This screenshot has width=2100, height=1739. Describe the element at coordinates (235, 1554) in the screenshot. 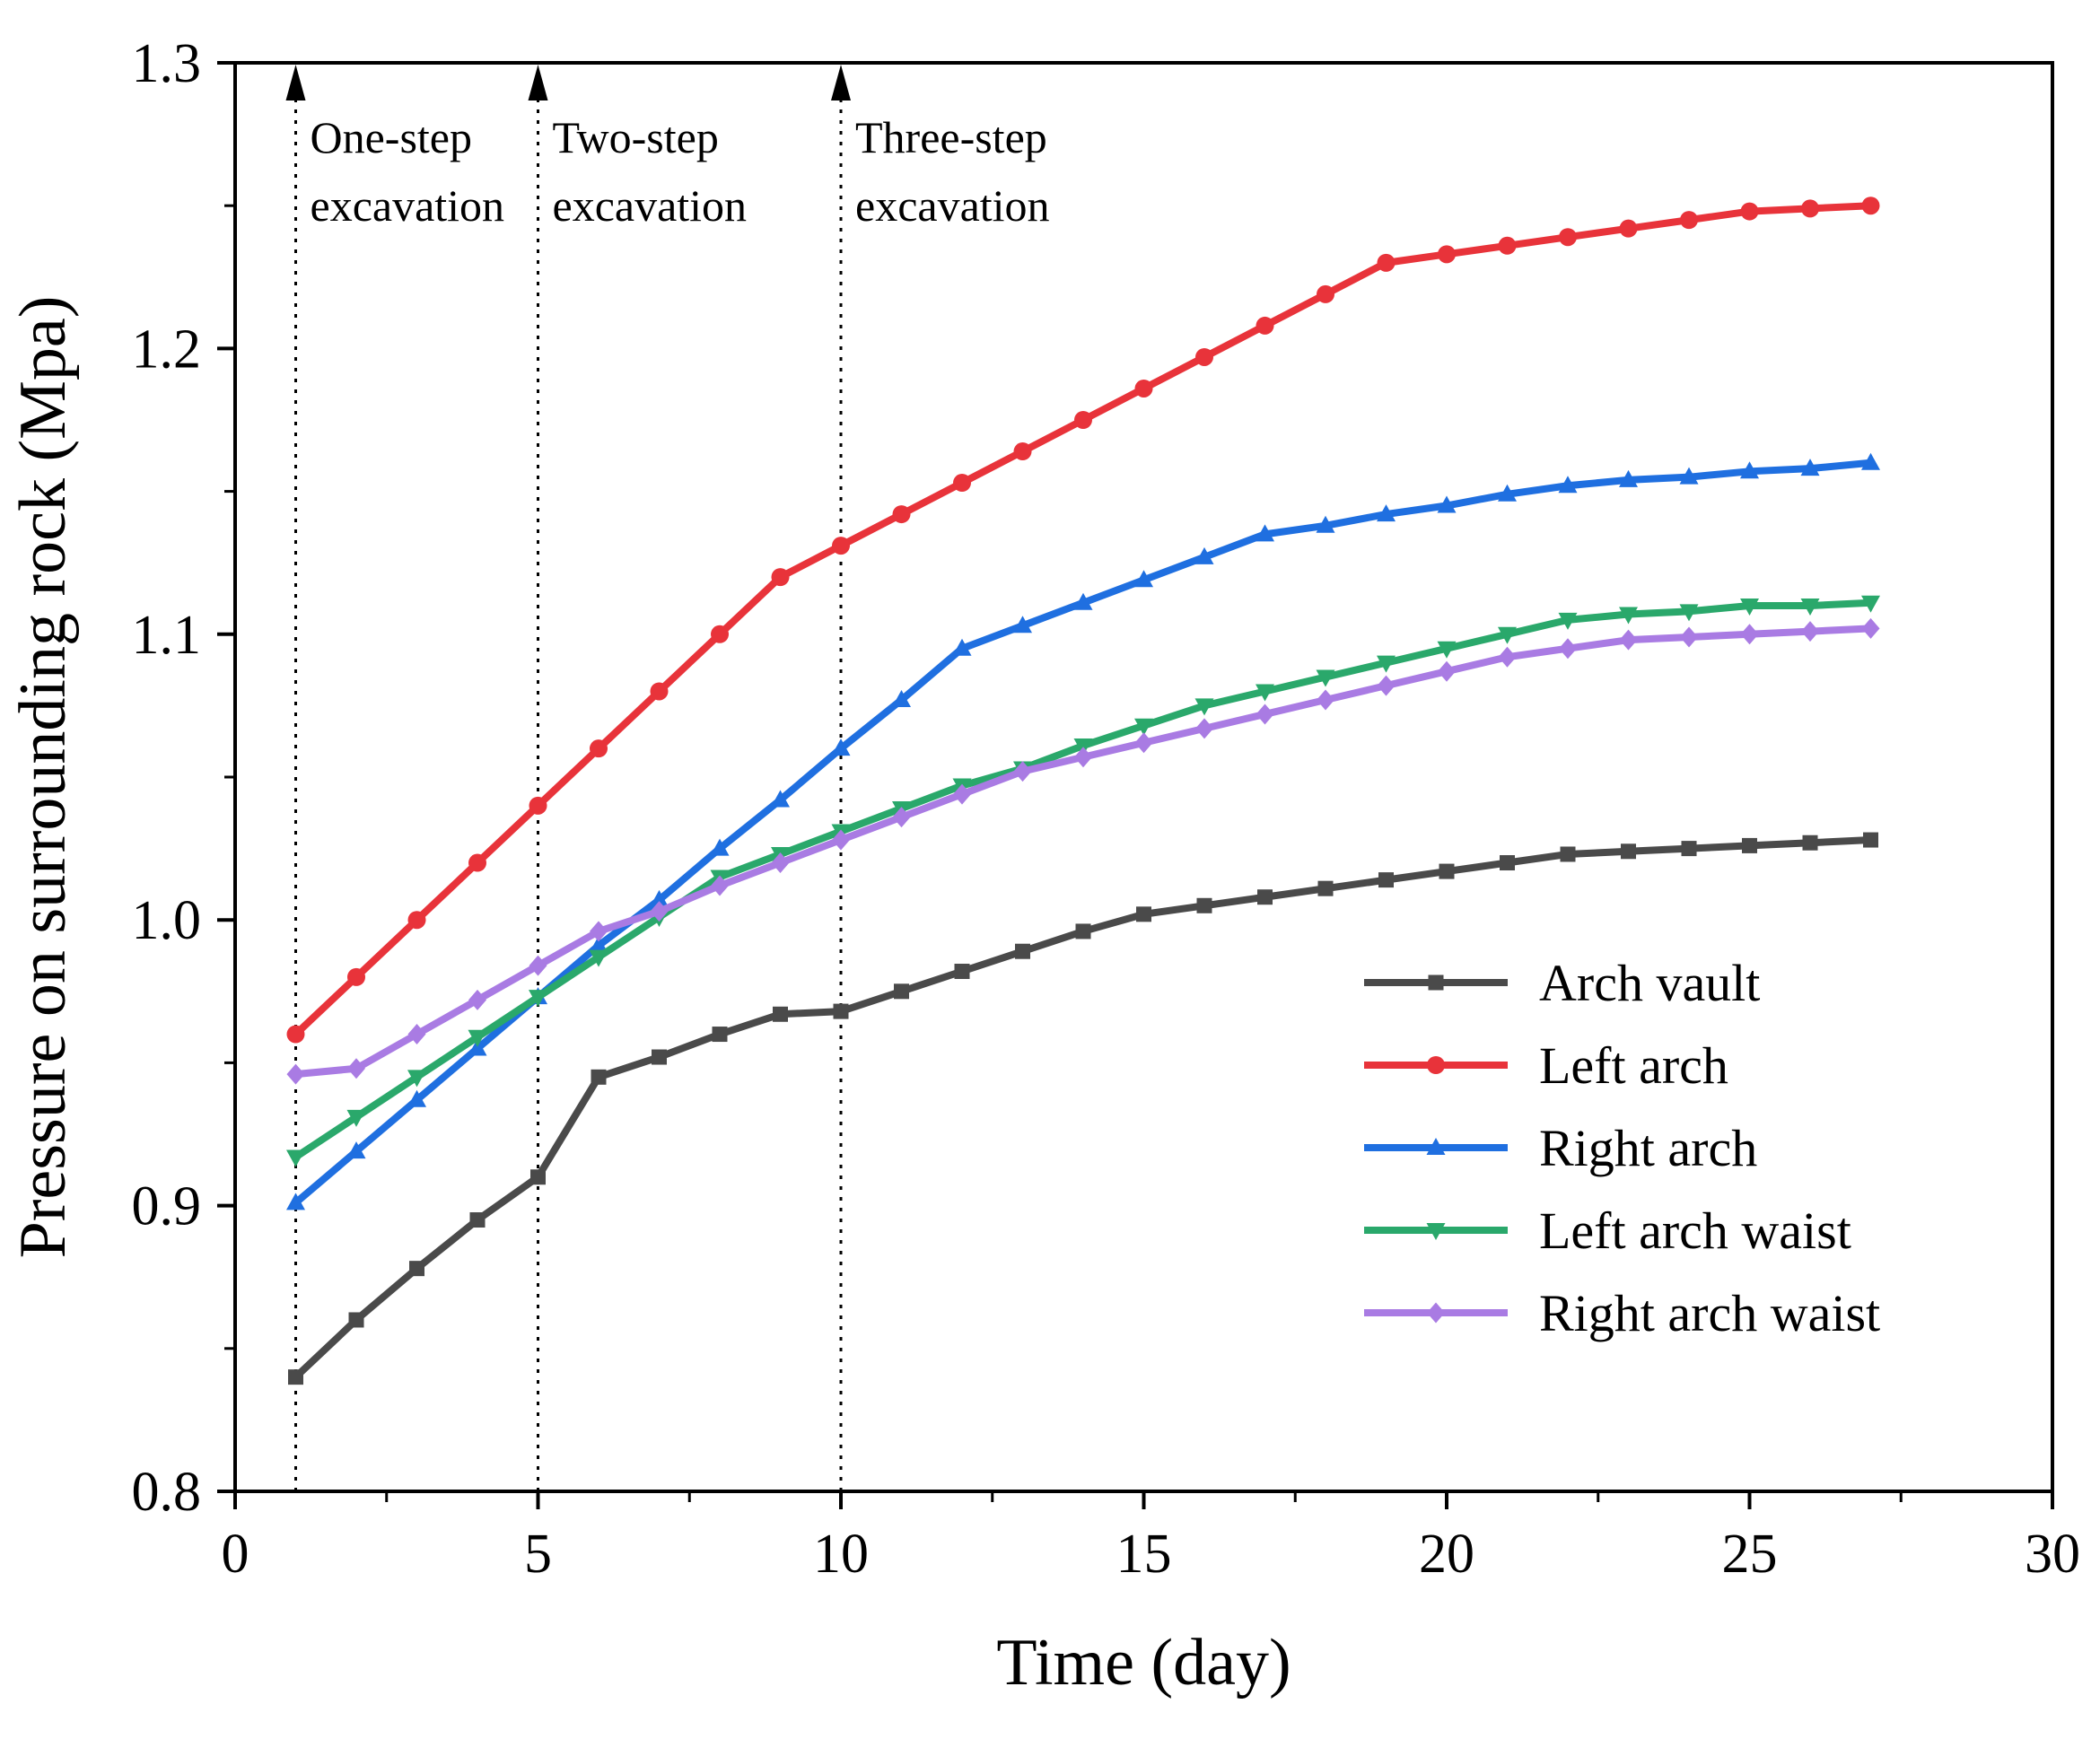

I see `x-tick-label: 0` at that location.